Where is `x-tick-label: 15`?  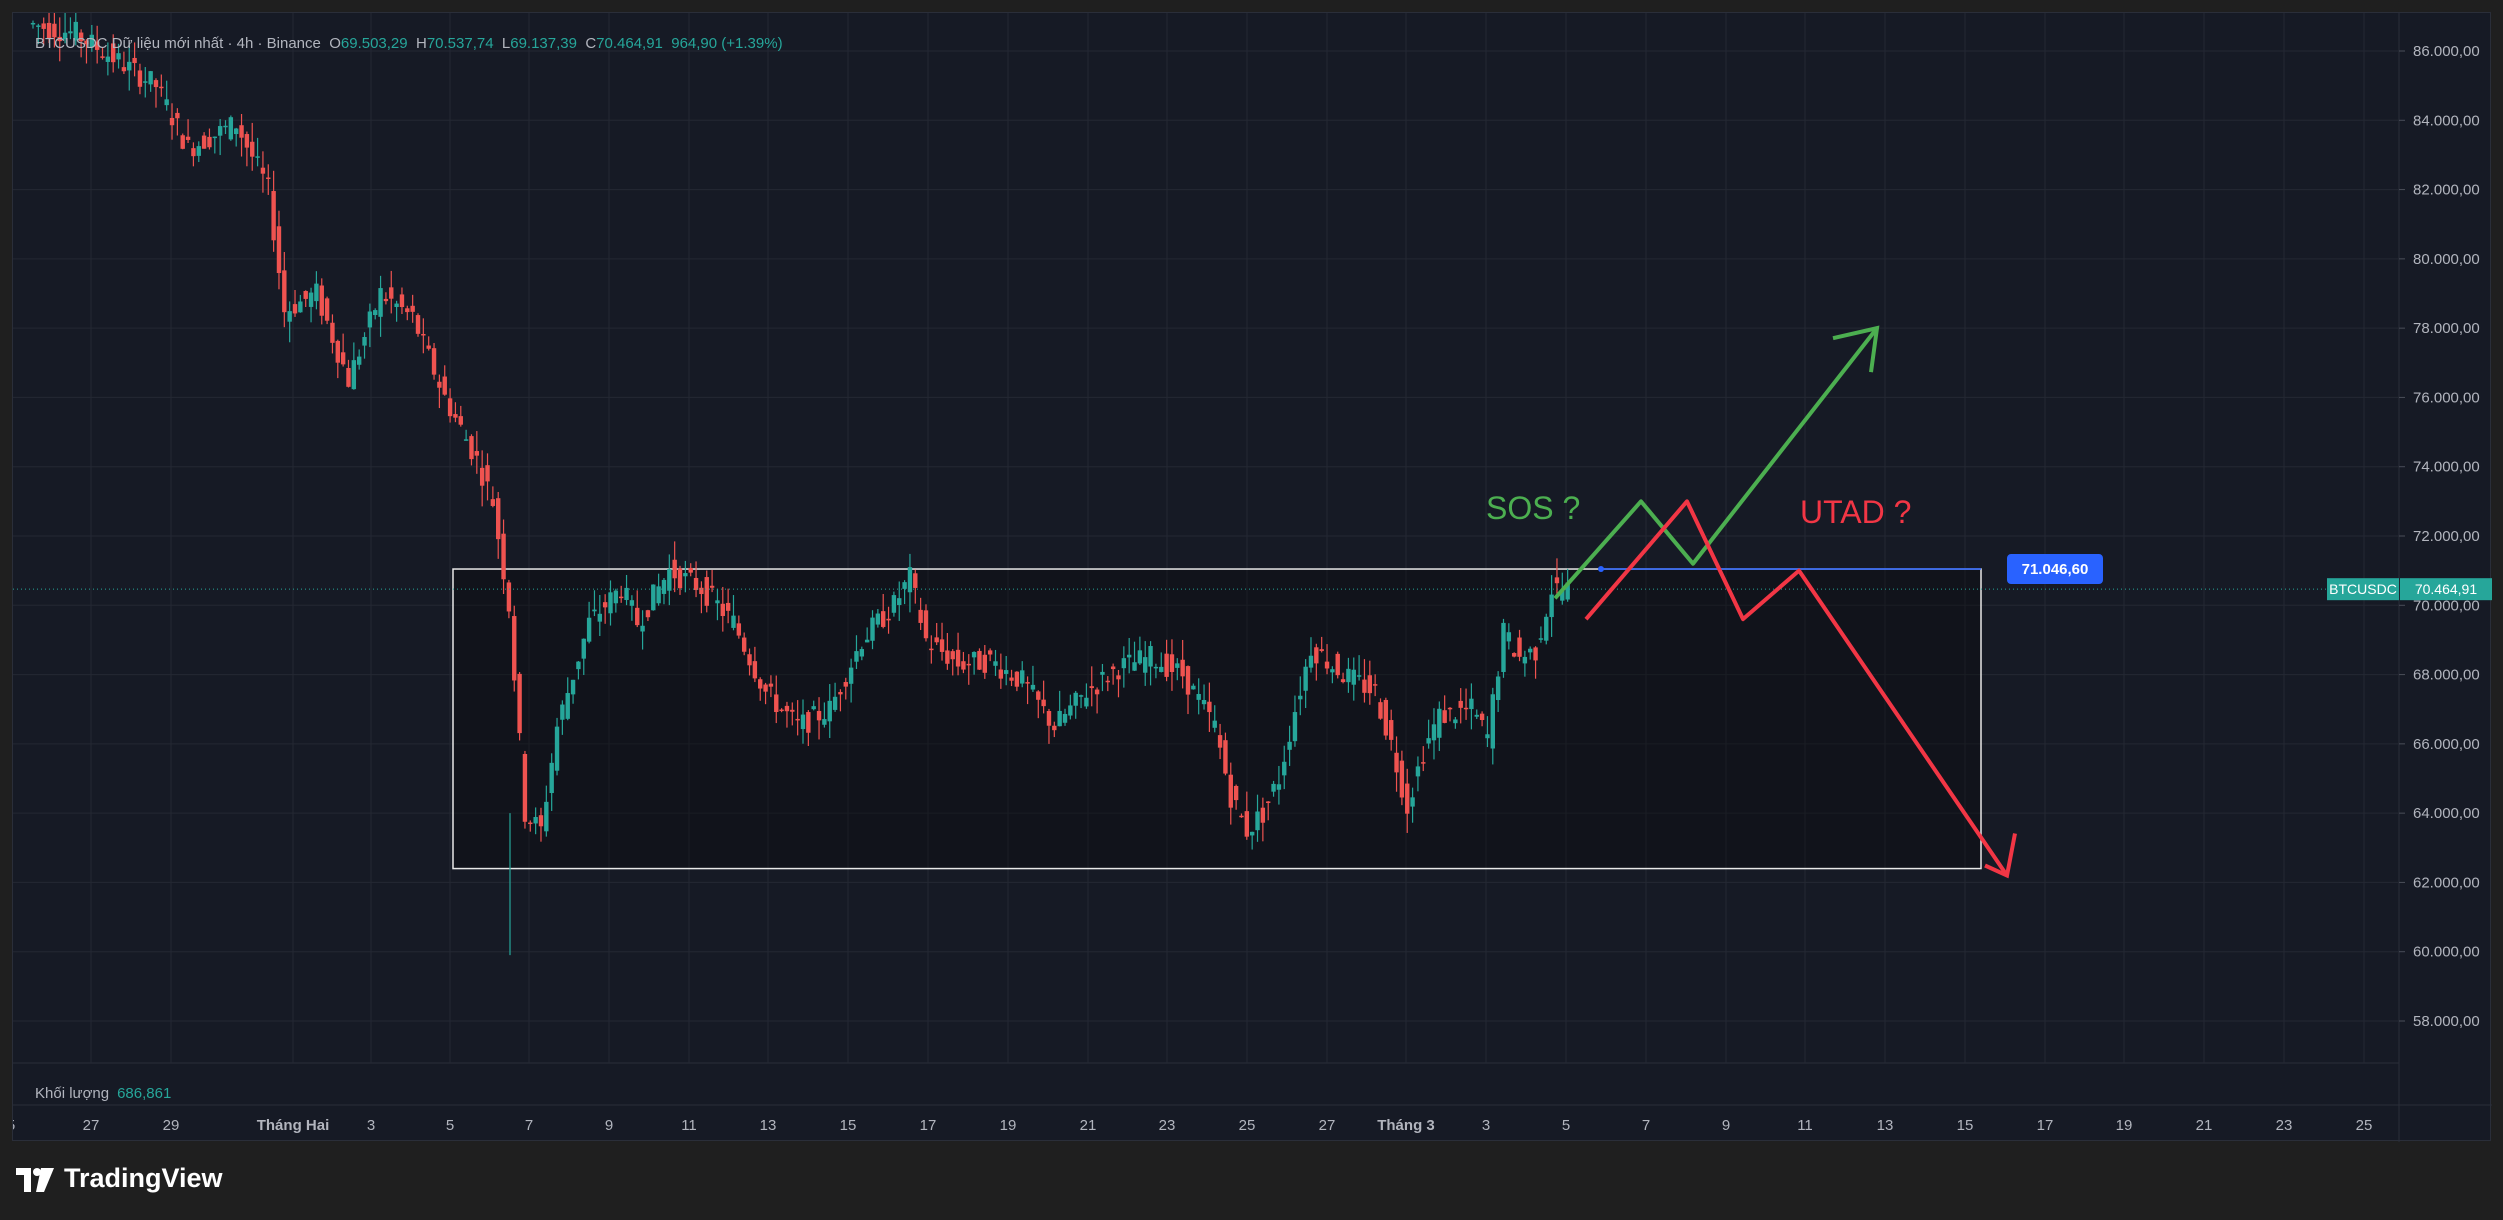
x-tick-label: 15 is located at coordinates (1965, 1125).